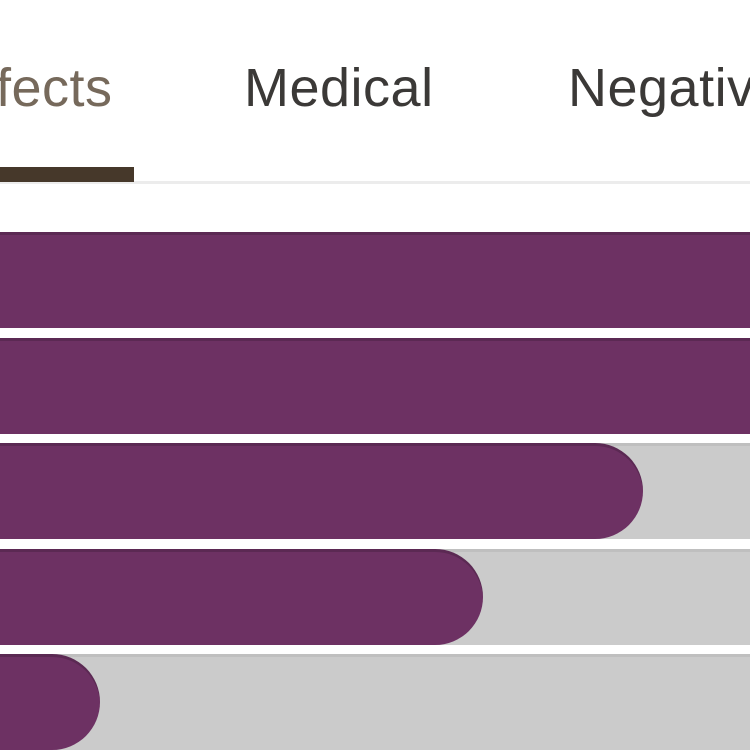  Describe the element at coordinates (67, 174) in the screenshot. I see `active-tab-underline` at that location.